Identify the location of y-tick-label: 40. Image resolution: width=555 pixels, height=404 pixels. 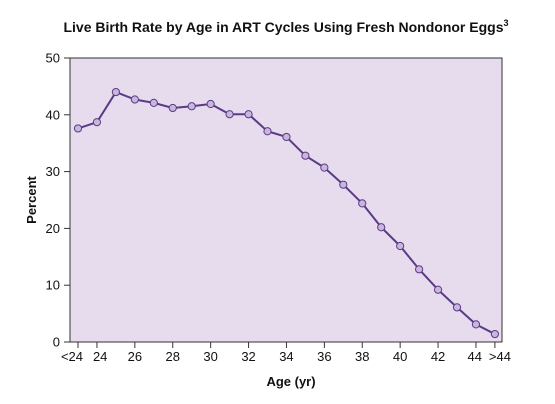
(53, 114).